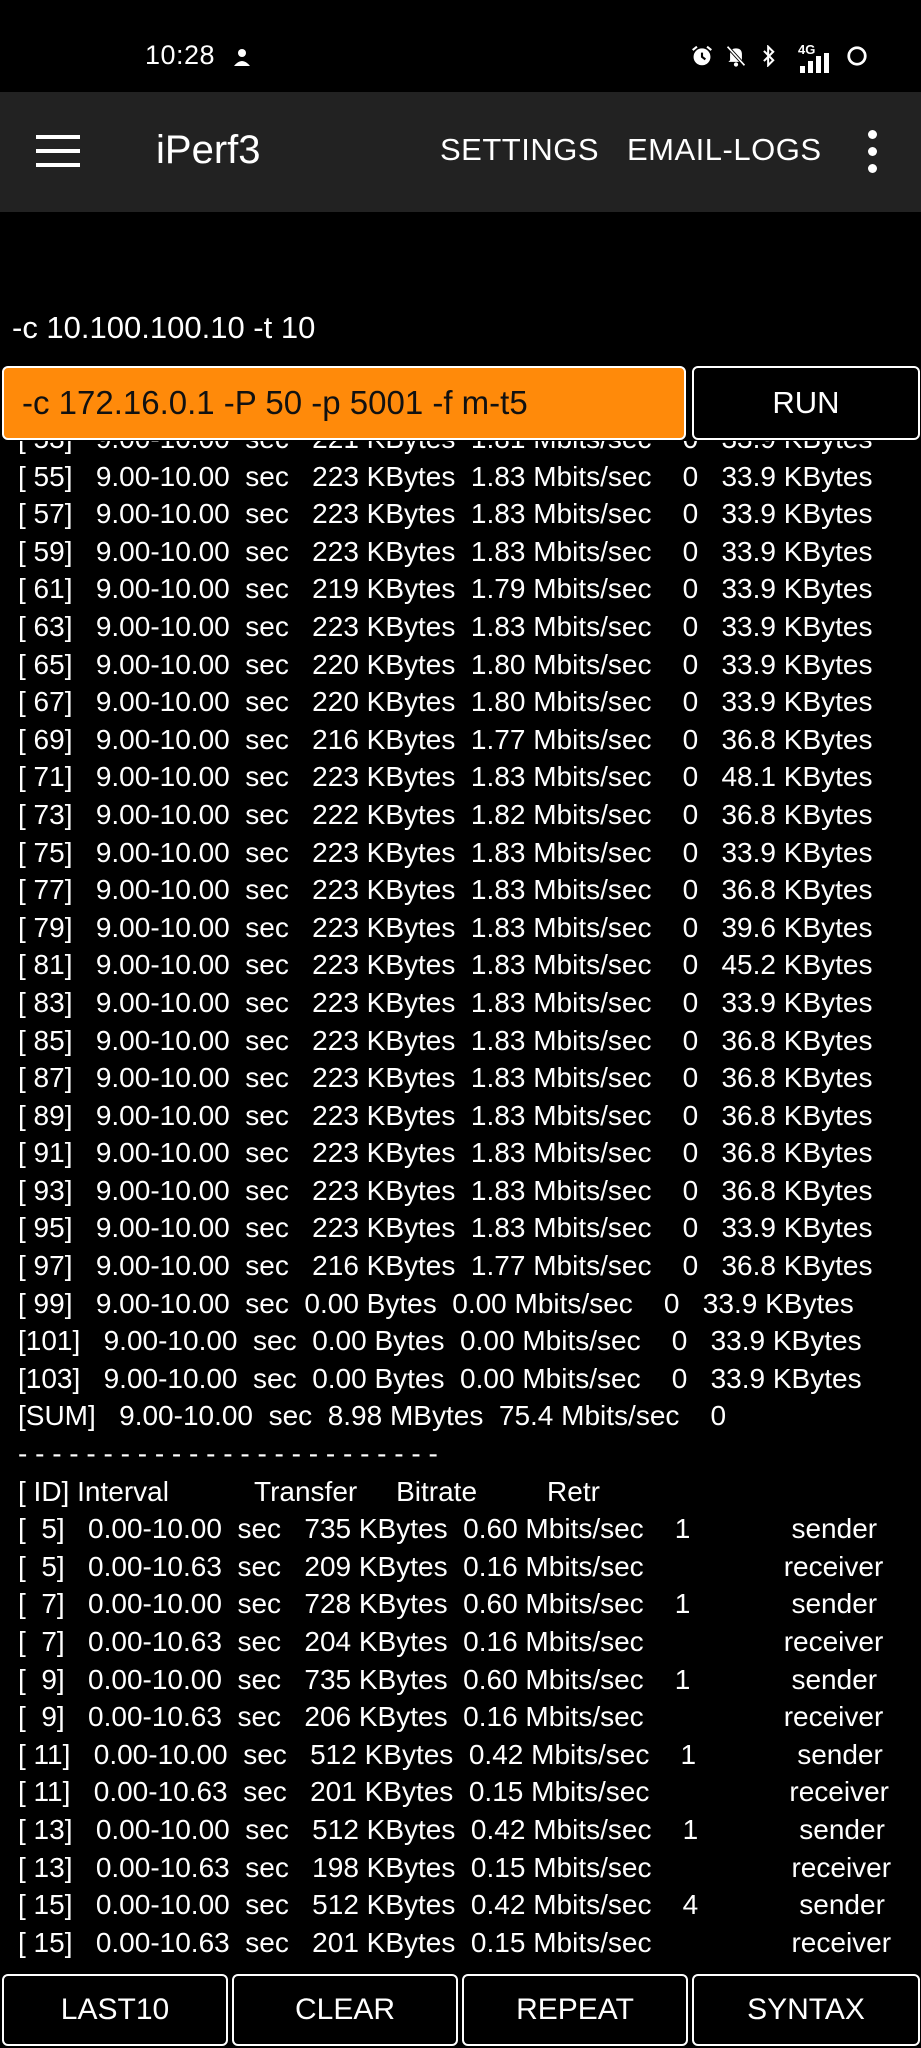 The image size is (921, 2048). What do you see at coordinates (242, 57) in the screenshot?
I see `notification-app-icon` at bounding box center [242, 57].